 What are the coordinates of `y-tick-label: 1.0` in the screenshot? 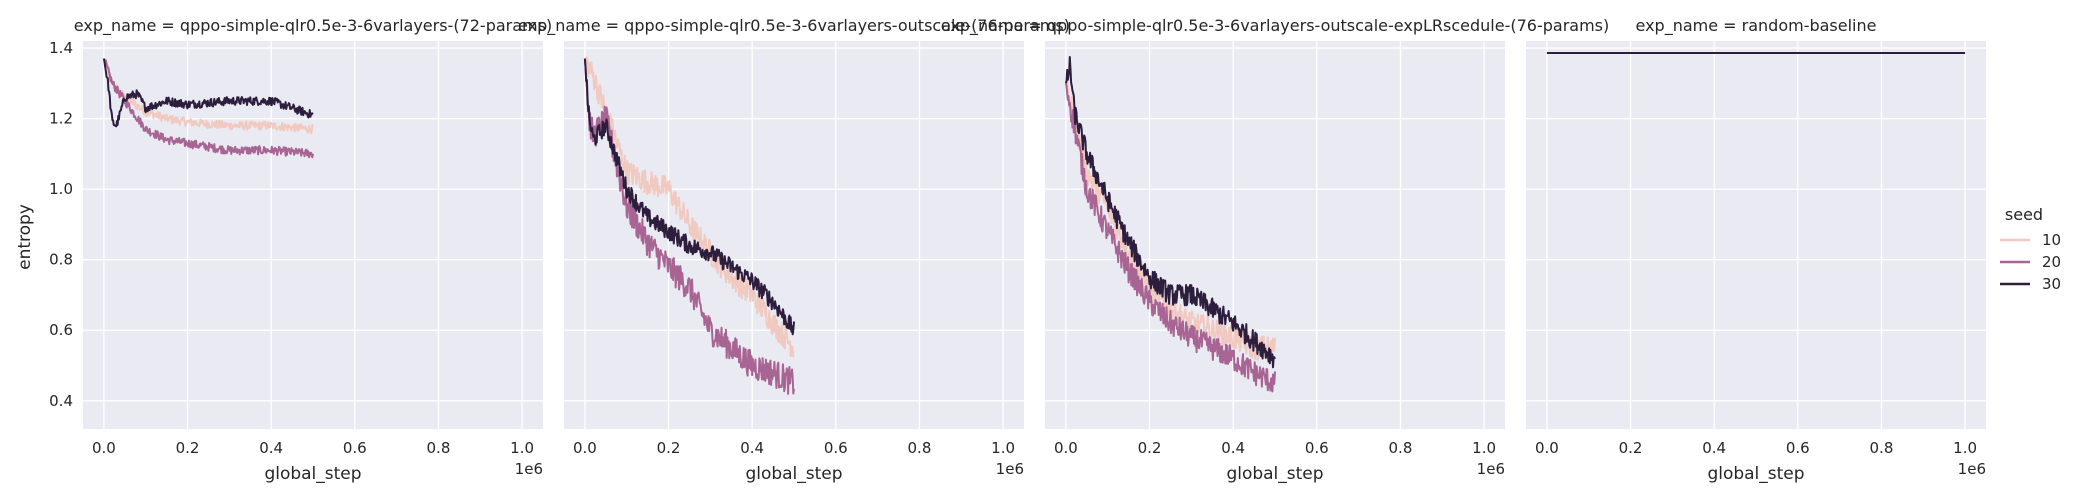 It's located at (61, 189).